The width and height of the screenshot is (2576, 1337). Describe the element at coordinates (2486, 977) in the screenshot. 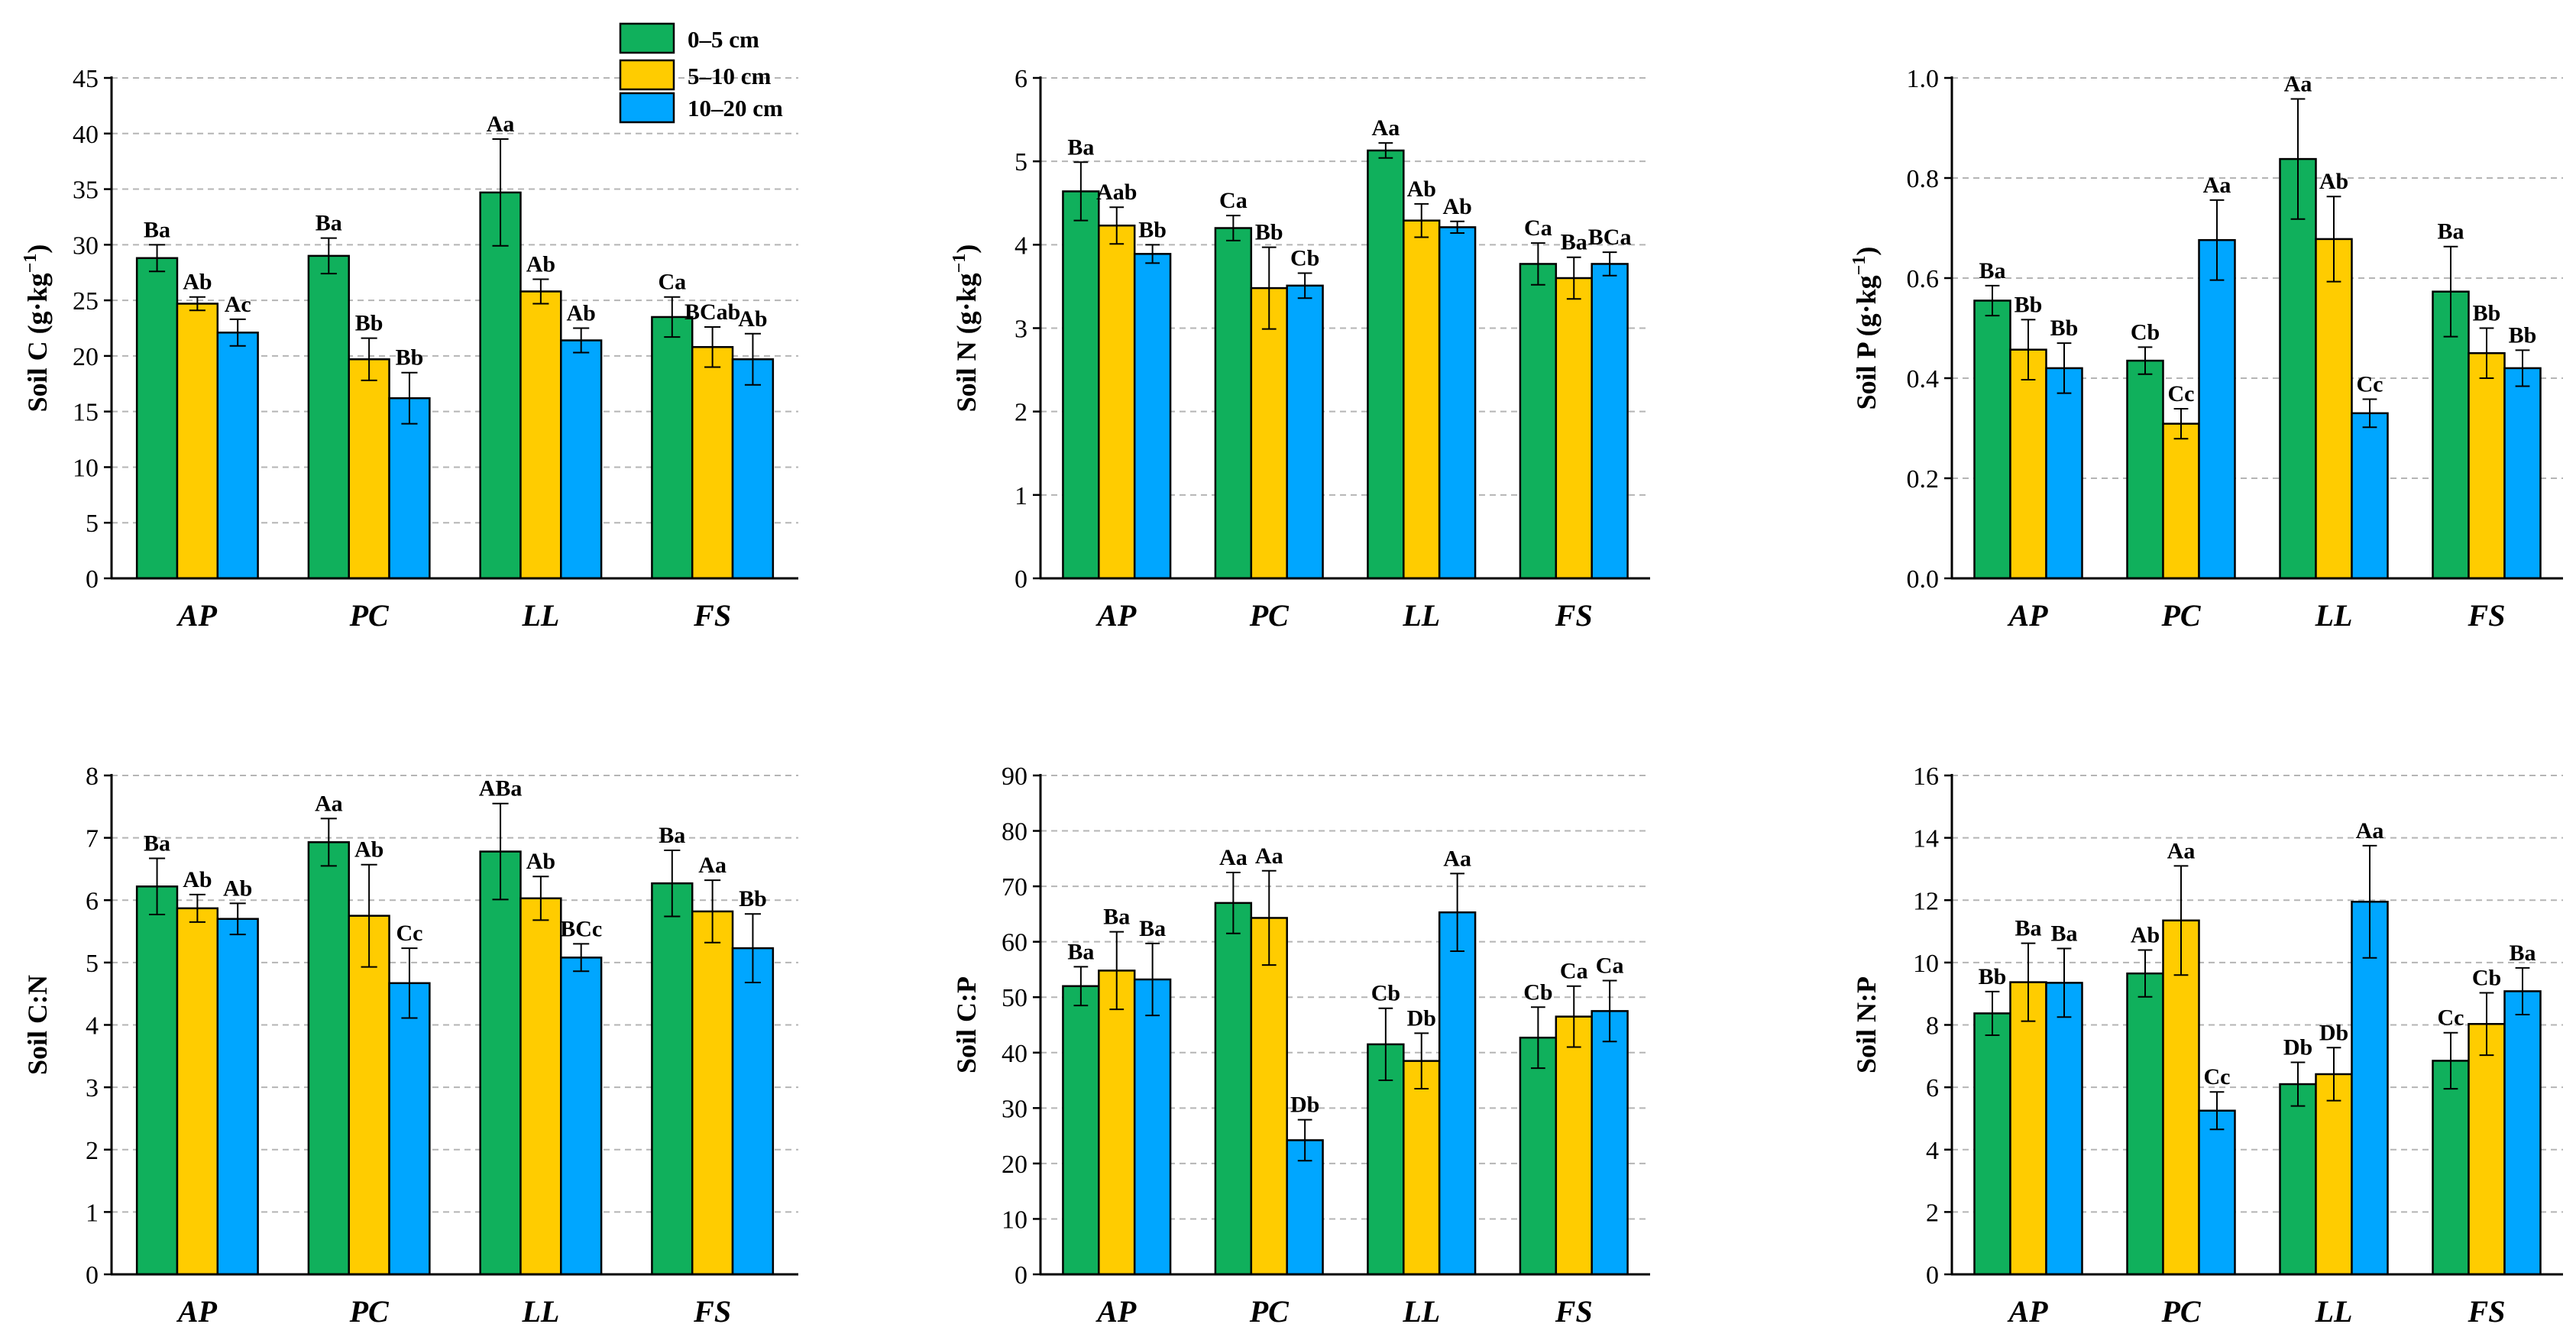

I see `sig-label-FS-5-10: Cb` at that location.